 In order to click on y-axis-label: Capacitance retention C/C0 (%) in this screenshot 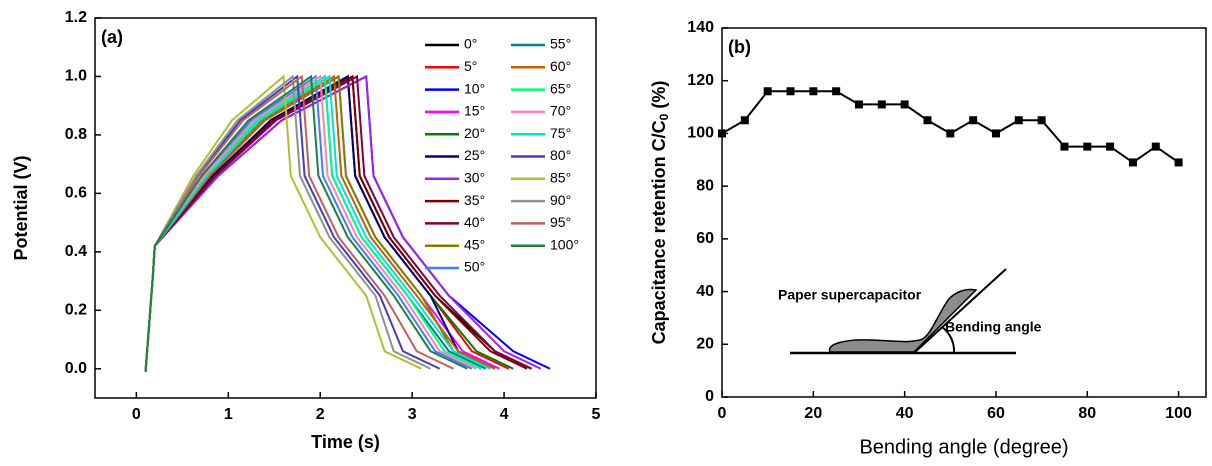, I will do `click(660, 213)`.